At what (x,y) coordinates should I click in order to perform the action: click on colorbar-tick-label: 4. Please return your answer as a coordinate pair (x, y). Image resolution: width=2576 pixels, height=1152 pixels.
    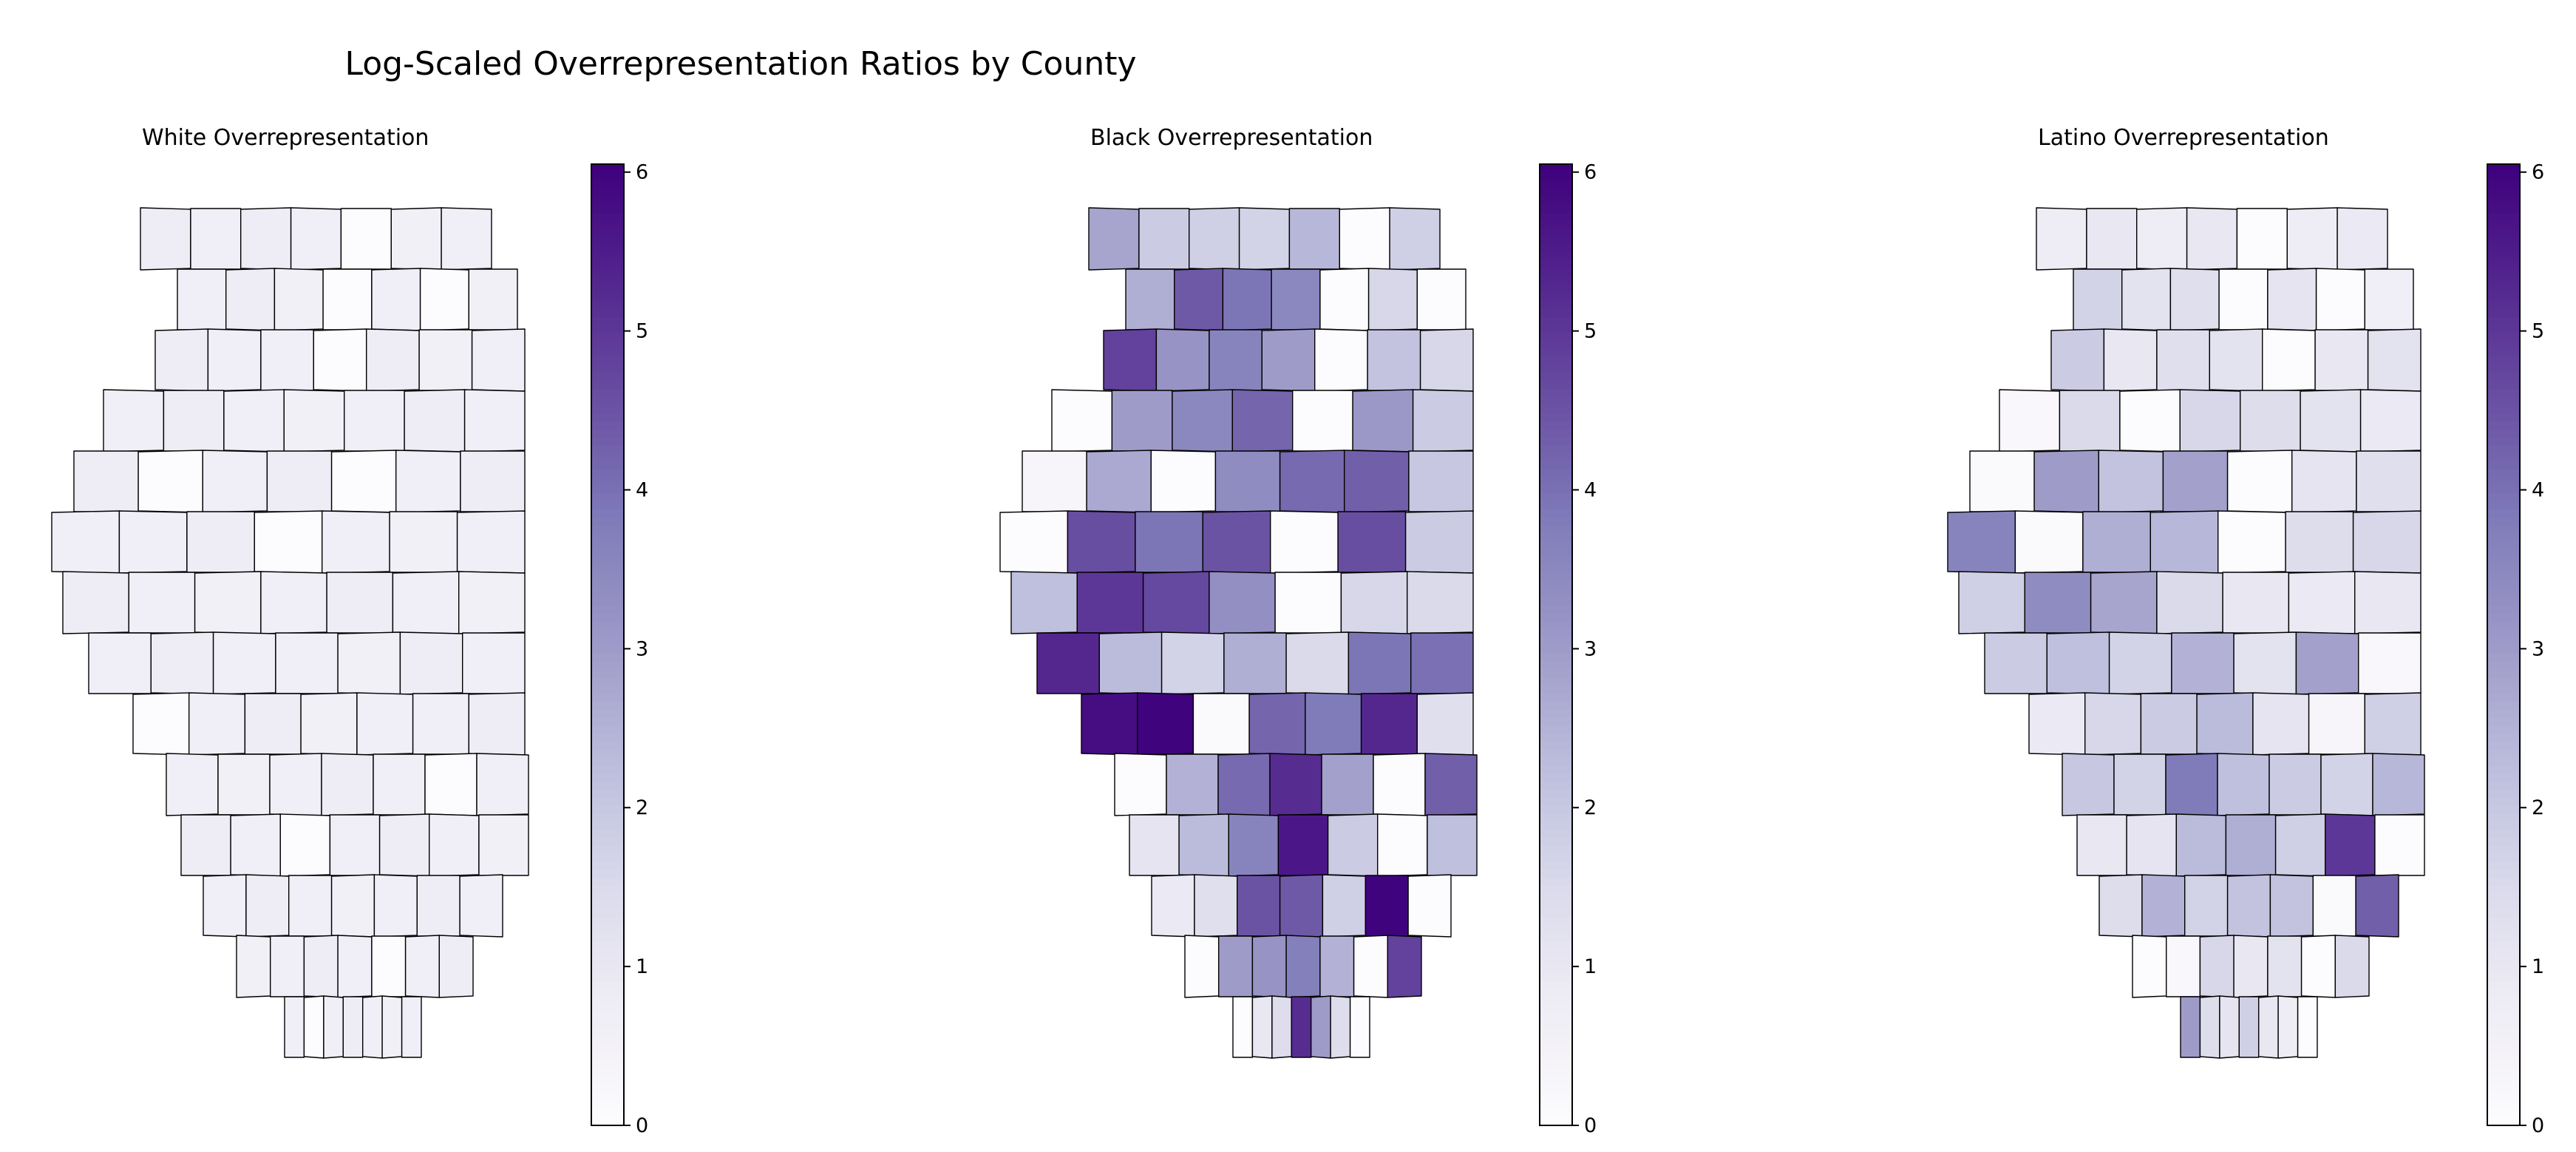
    Looking at the image, I should click on (1591, 489).